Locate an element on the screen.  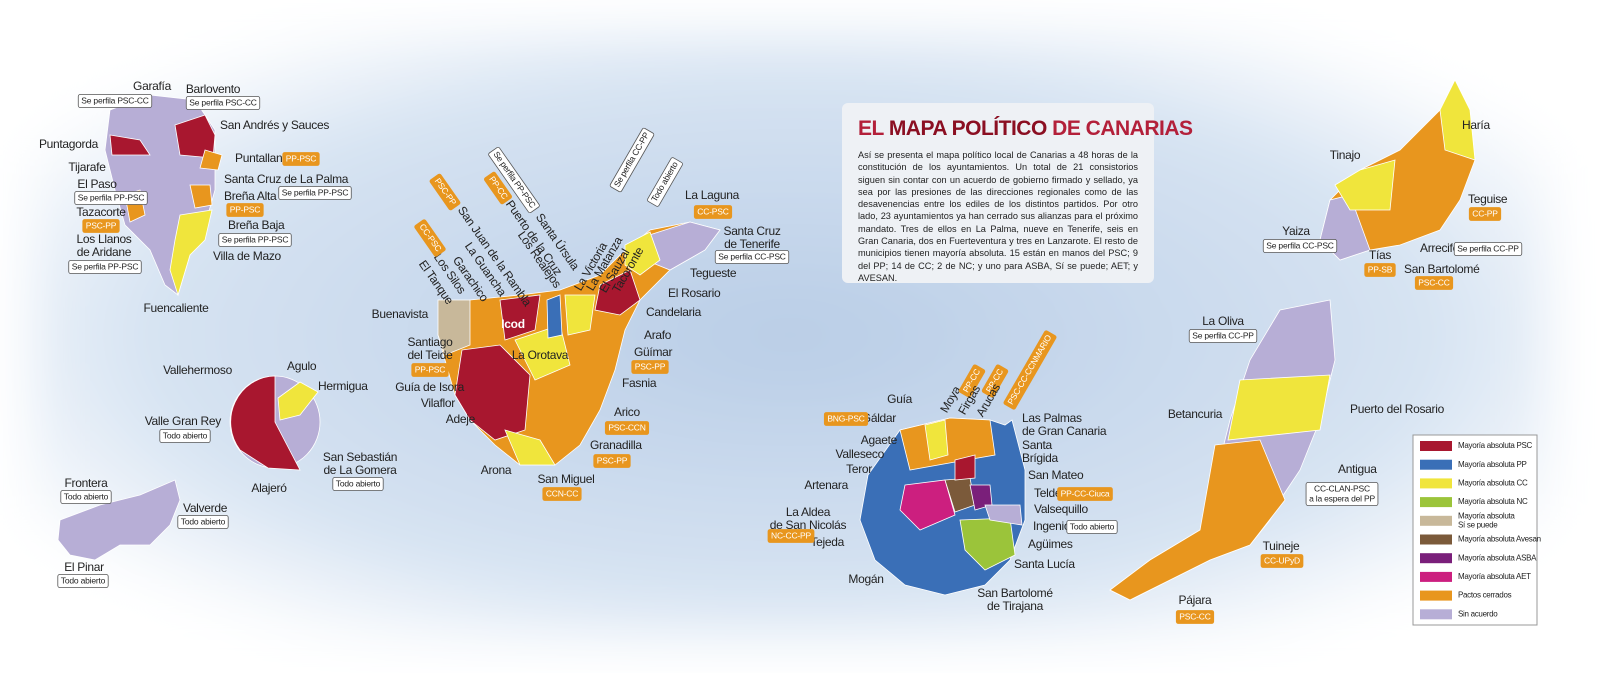
municipality-name: Pájara is located at coordinates (1196, 600).